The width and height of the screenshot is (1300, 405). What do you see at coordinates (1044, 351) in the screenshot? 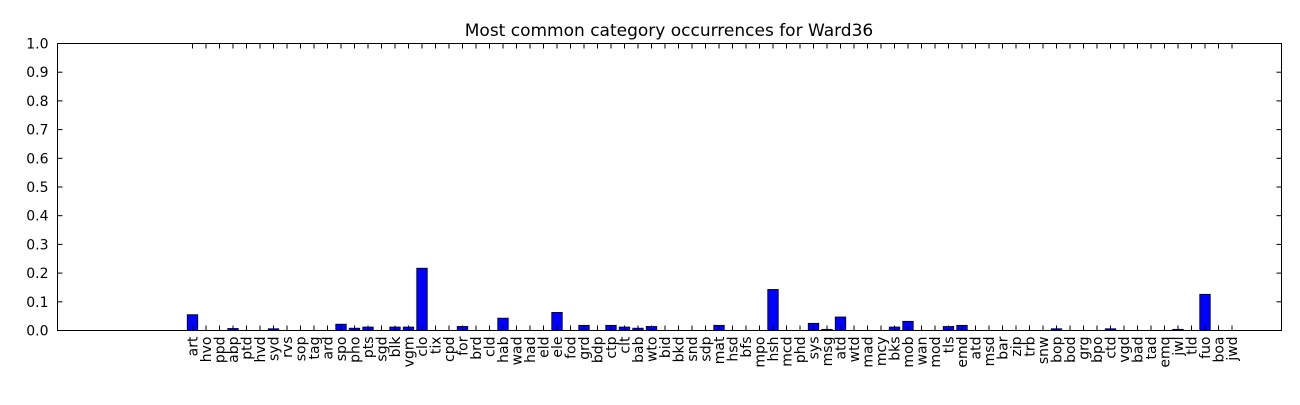
I see `x-tick-label-snw: snw` at bounding box center [1044, 351].